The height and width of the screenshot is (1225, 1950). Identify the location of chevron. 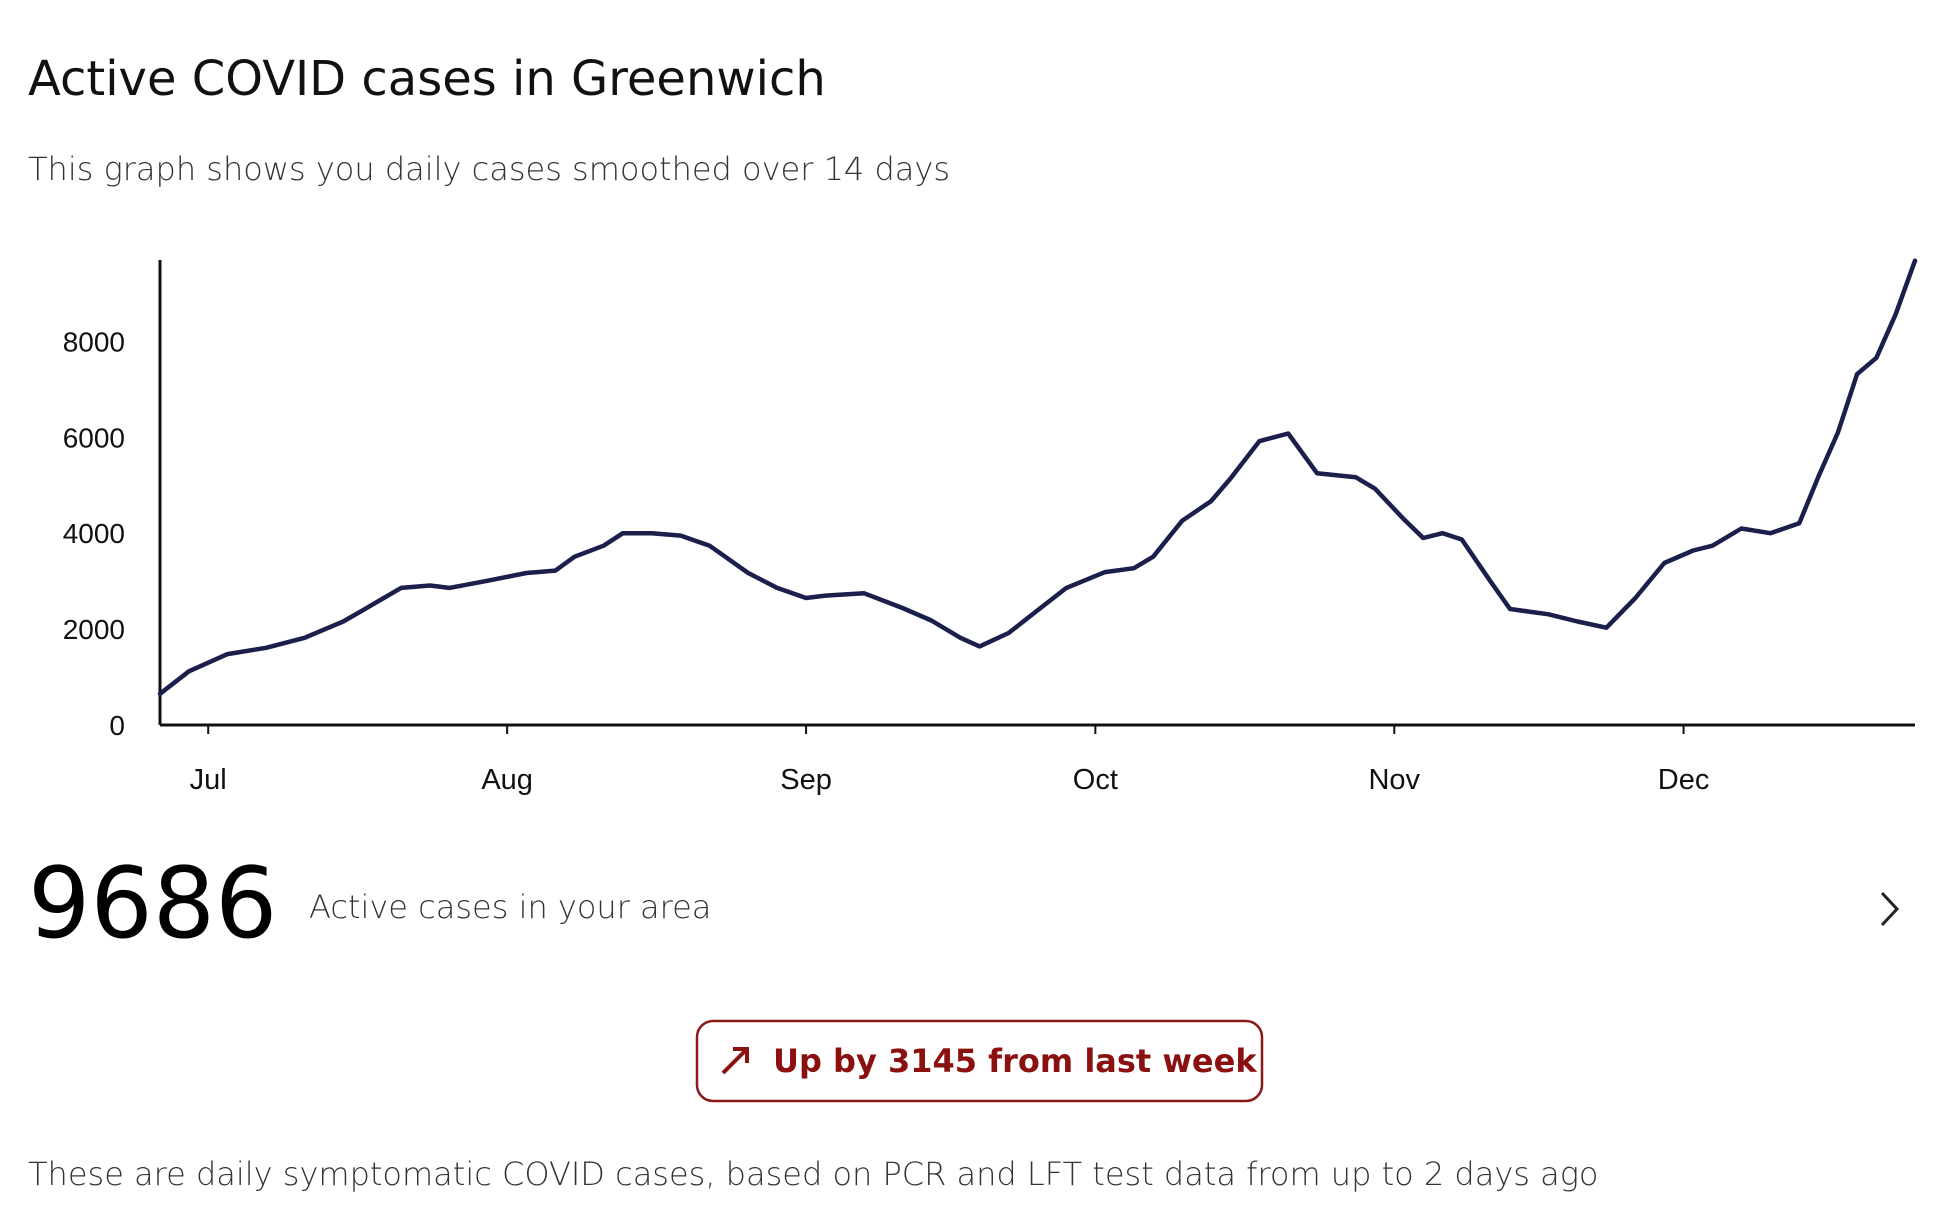
(1890, 909).